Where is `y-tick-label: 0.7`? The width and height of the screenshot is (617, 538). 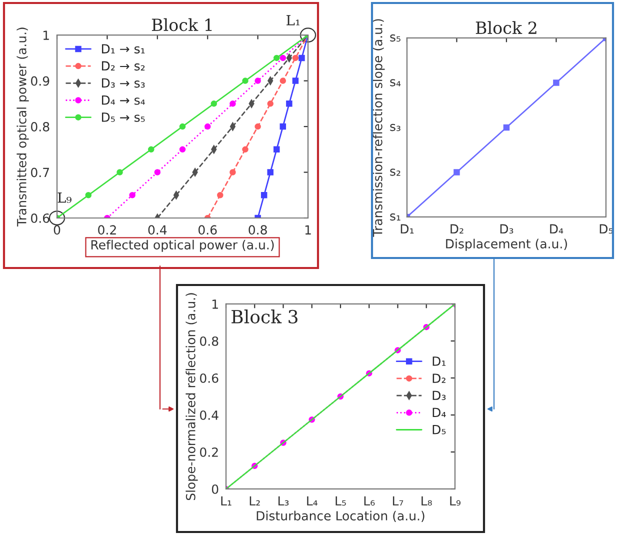 y-tick-label: 0.7 is located at coordinates (40, 173).